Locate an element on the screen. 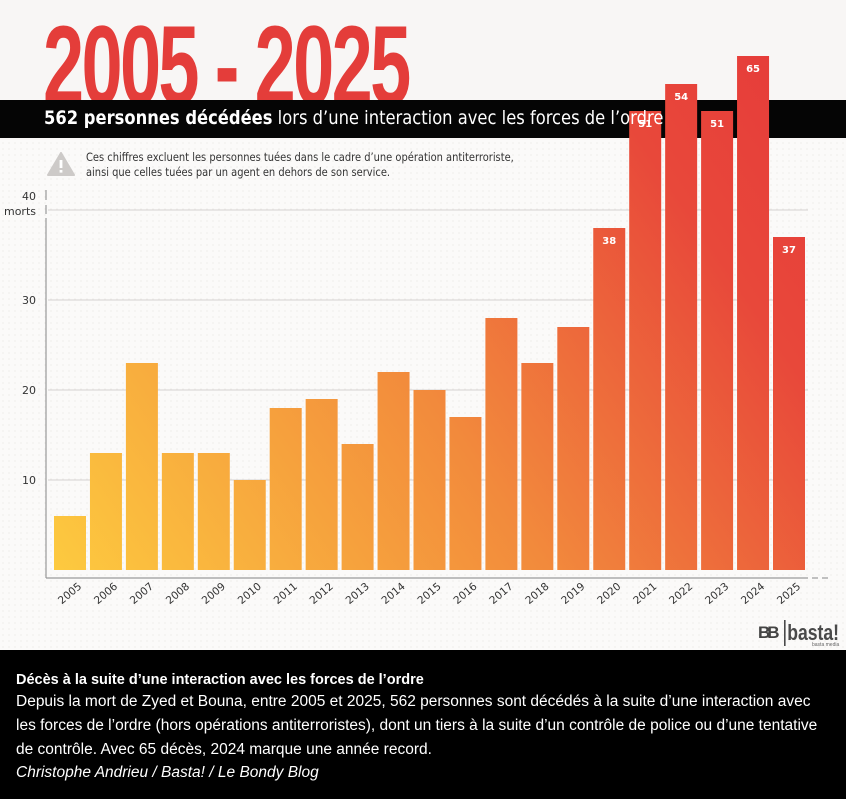  subtitle-bold: 562 personnes décédées is located at coordinates (158, 118).